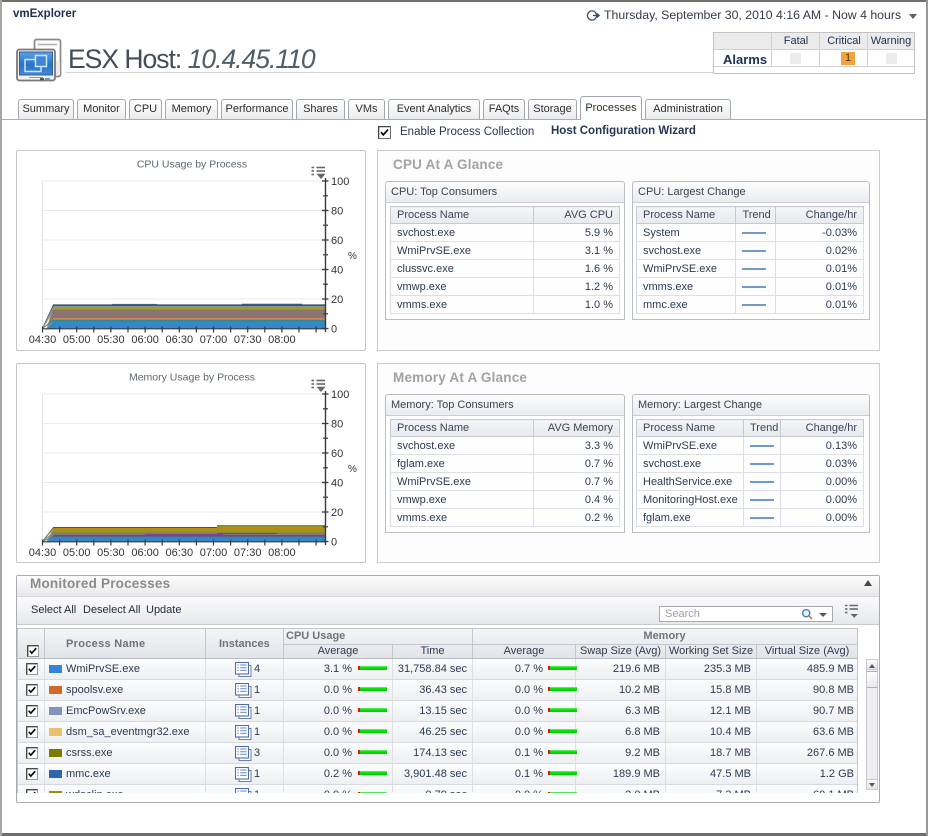 The image size is (928, 836). I want to click on svg-text: CPU Usage by Process, so click(192, 165).